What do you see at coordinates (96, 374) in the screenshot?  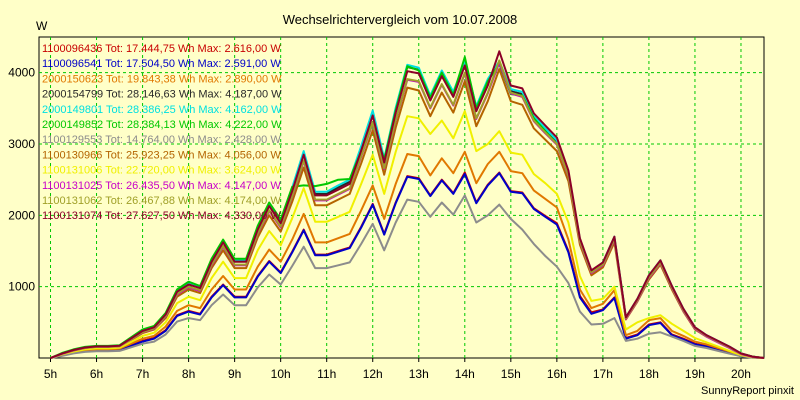 I see `x-tick-label: 6h` at bounding box center [96, 374].